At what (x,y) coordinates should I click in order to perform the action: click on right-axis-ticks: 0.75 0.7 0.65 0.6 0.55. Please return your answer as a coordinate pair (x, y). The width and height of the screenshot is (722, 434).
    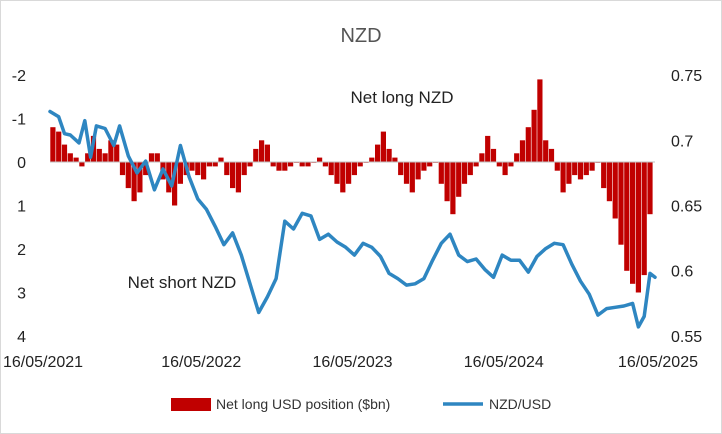
    Looking at the image, I should click on (686, 207).